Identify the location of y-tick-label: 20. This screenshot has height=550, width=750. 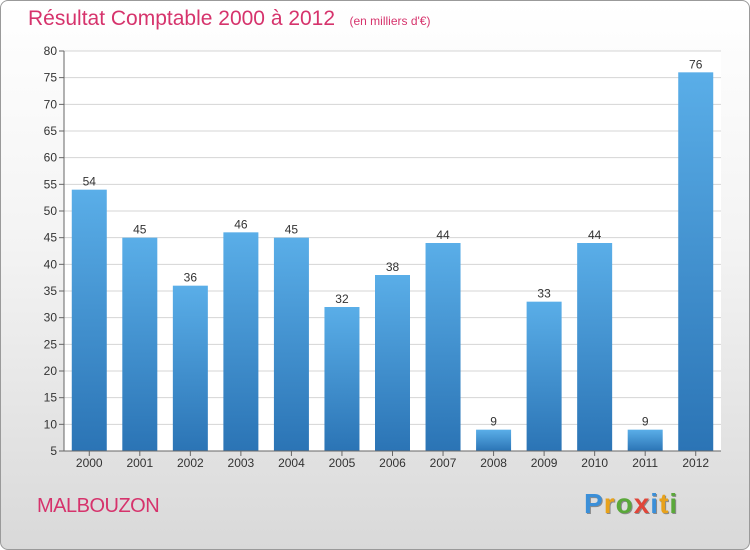
(51, 371).